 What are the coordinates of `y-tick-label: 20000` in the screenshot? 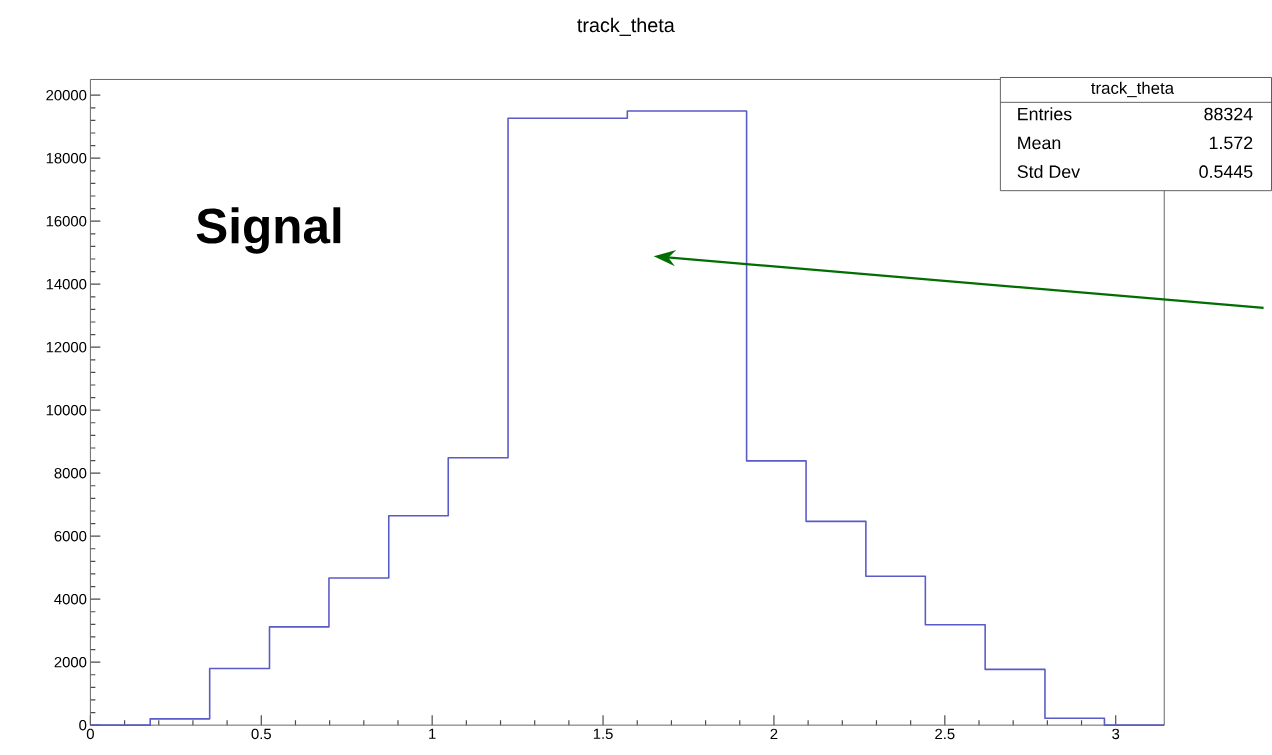 It's located at (66, 95).